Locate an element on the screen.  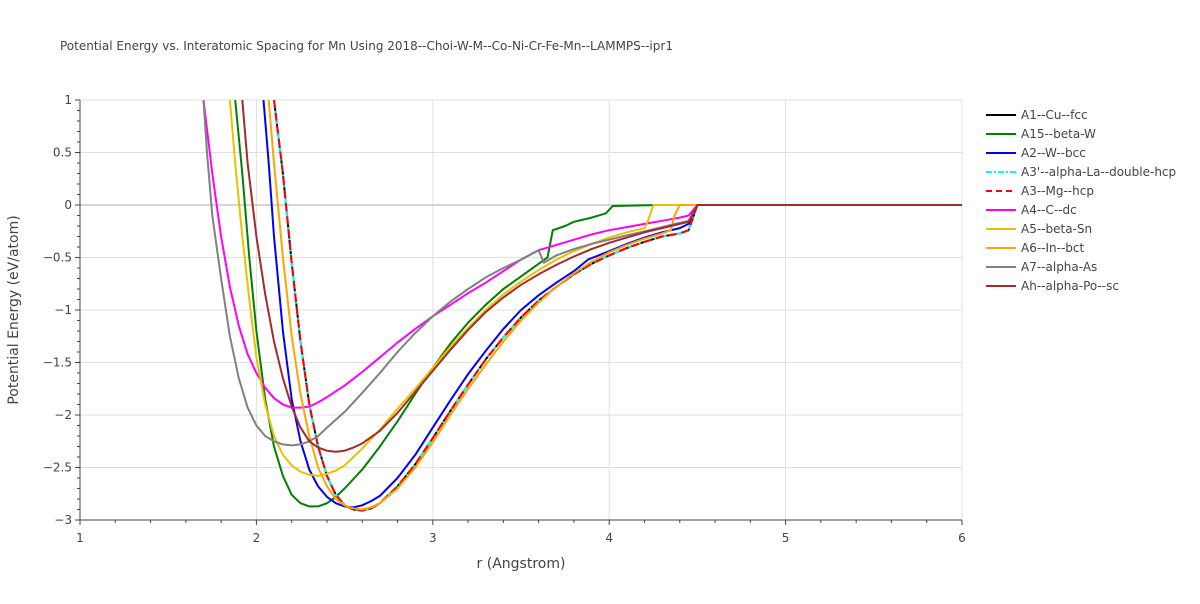
y-tick-label: −1 is located at coordinates (63, 310).